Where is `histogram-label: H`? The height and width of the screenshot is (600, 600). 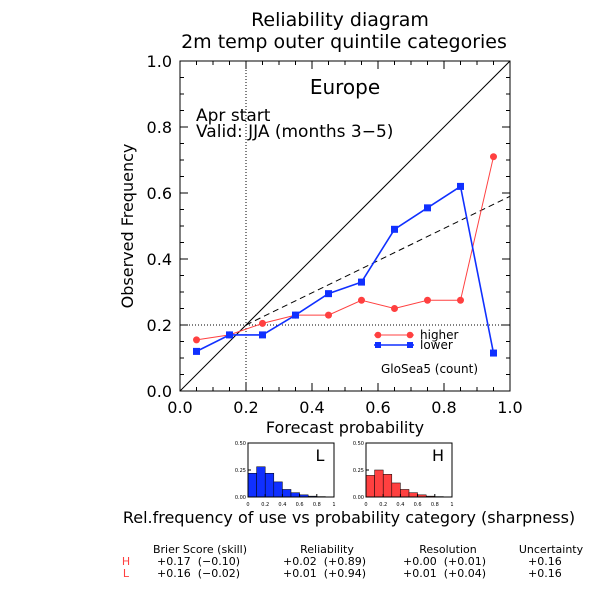 histogram-label: H is located at coordinates (438, 455).